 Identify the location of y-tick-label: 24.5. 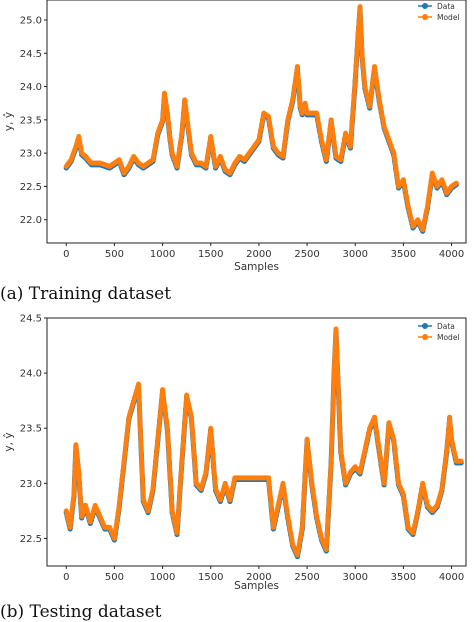
(31, 54).